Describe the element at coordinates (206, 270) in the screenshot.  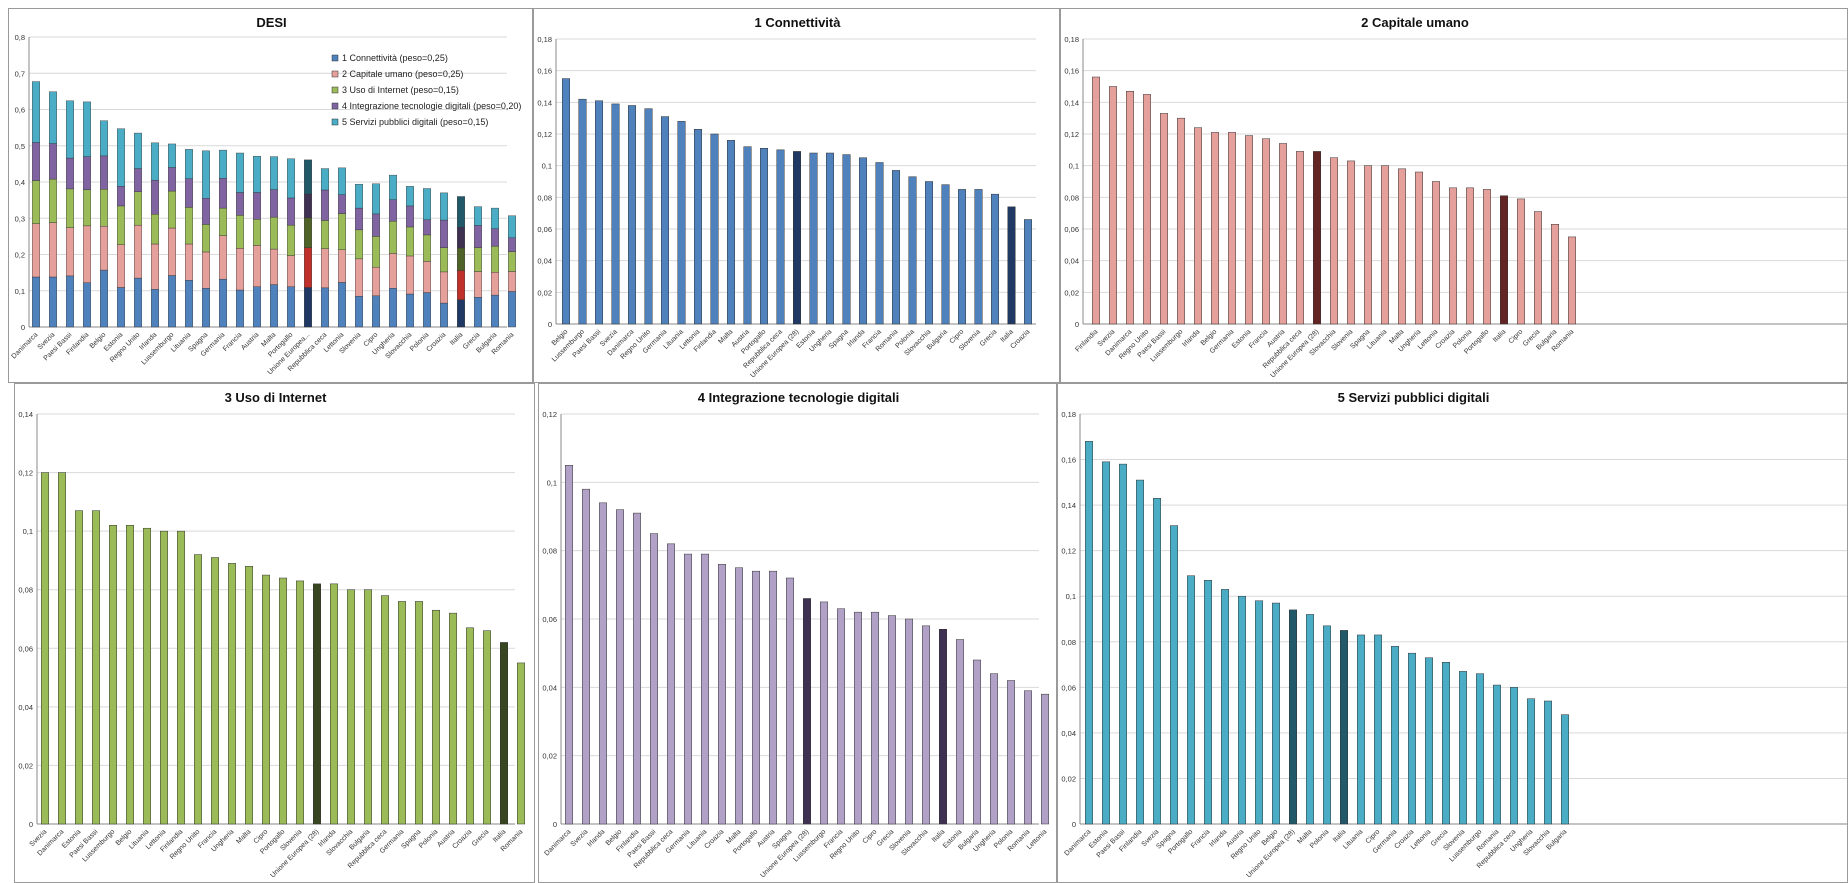
I see `bar-segment-spagna-s2` at that location.